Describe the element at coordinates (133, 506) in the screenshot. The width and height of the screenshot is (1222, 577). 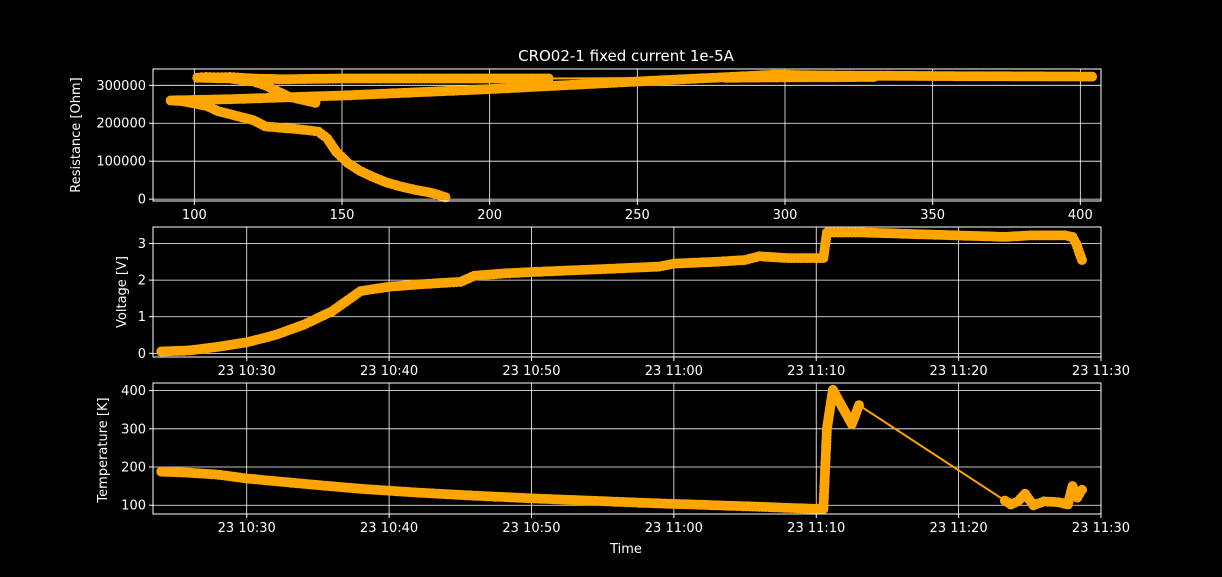
I see `temperature-y-tick-label: 100` at that location.